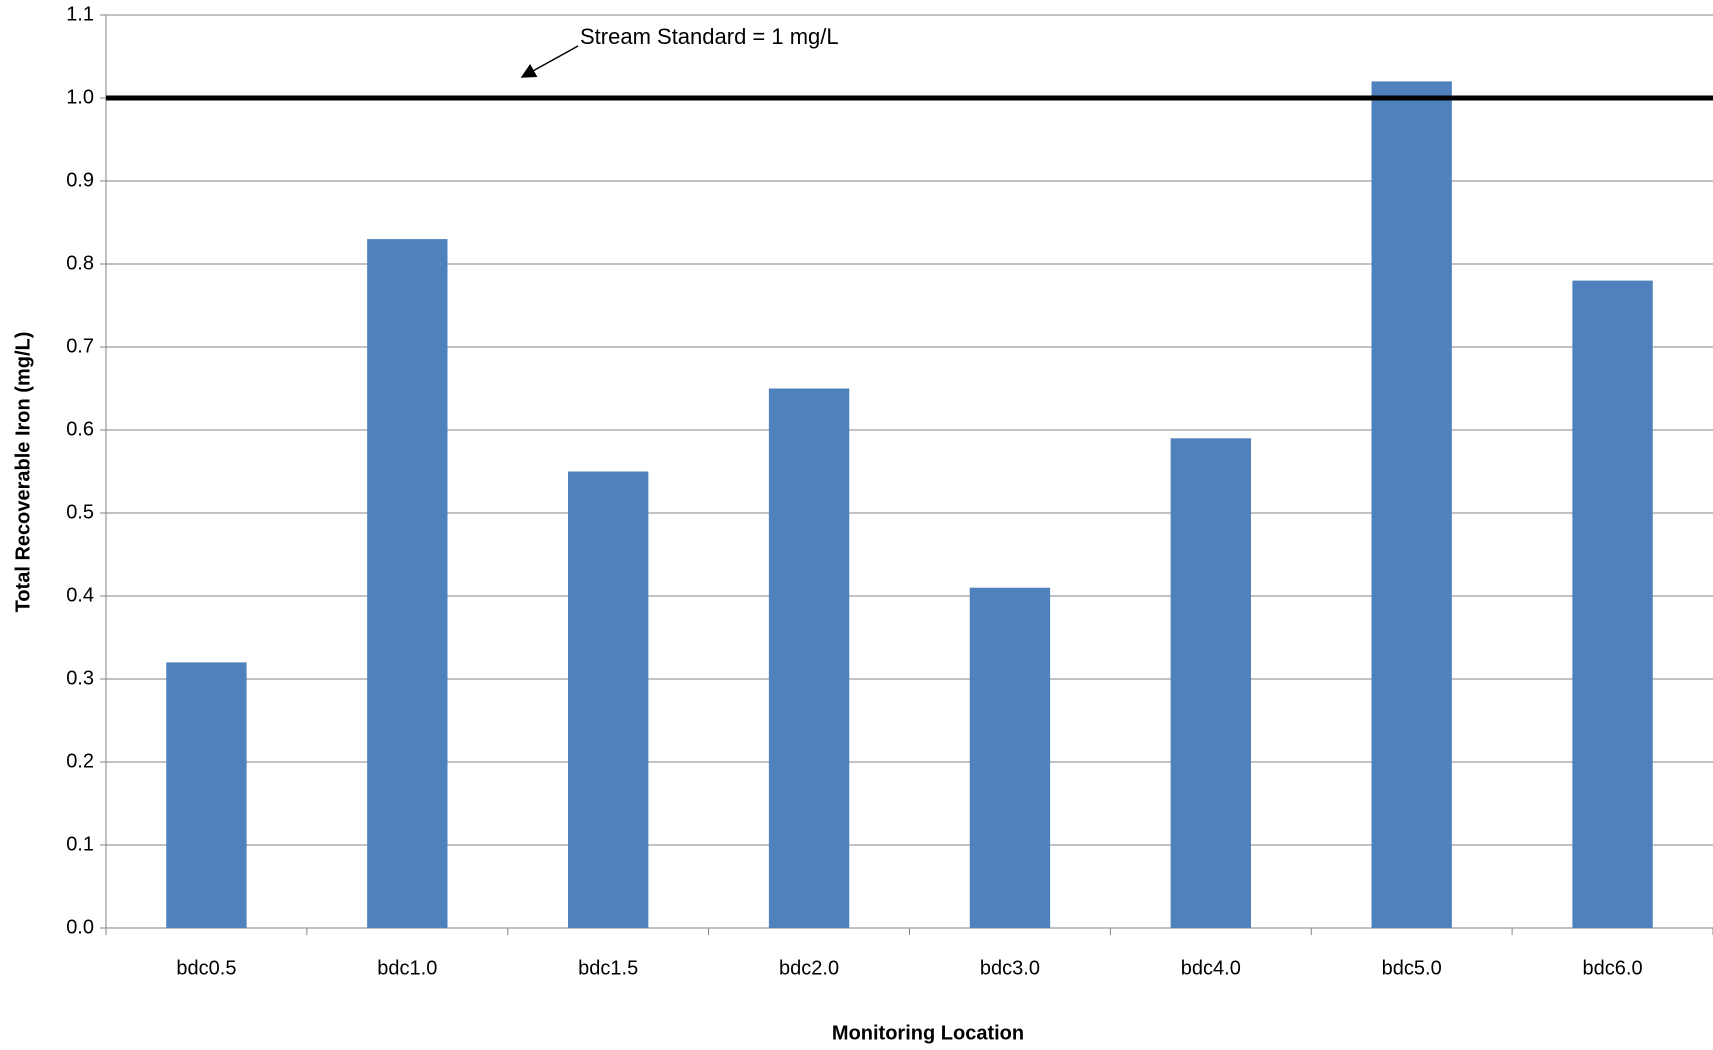 The width and height of the screenshot is (1713, 1050). Describe the element at coordinates (80, 263) in the screenshot. I see `y-tick-label: 0.8` at that location.